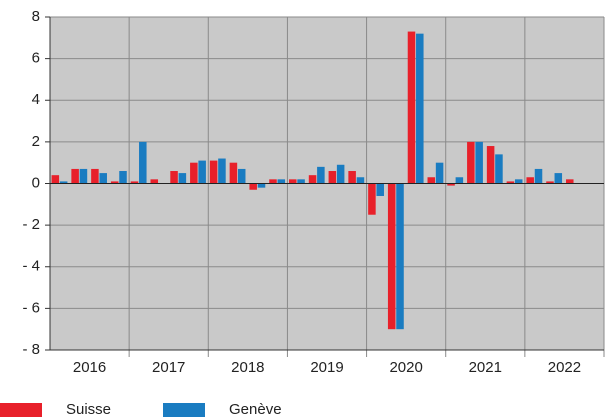  I want to click on y-tick-label: - 8, so click(31, 349).